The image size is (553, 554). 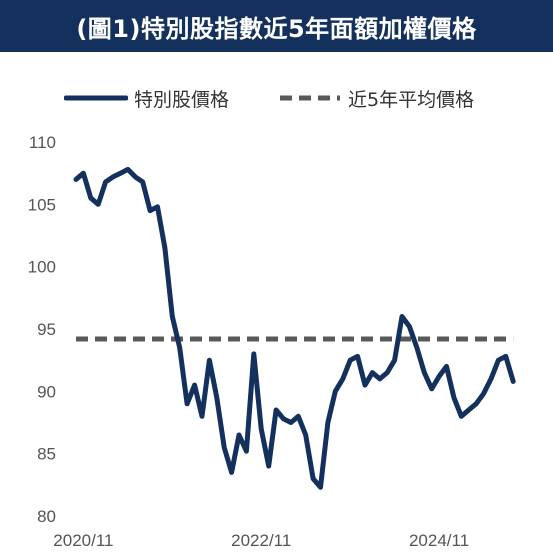 I want to click on y-tick-label: 110, so click(x=42, y=142).